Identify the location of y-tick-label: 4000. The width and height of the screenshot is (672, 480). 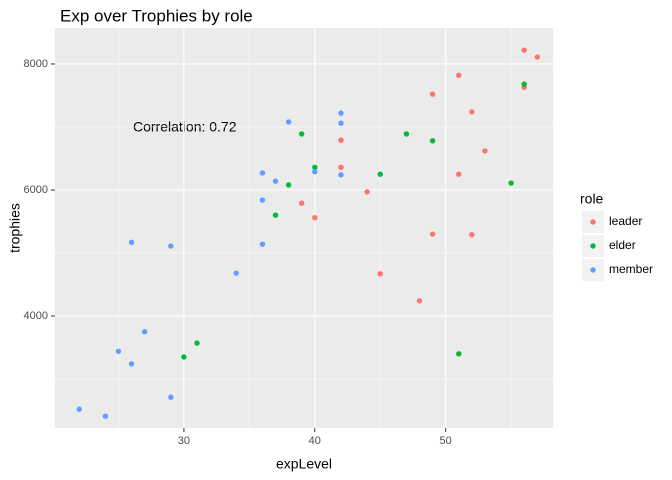
(36, 316).